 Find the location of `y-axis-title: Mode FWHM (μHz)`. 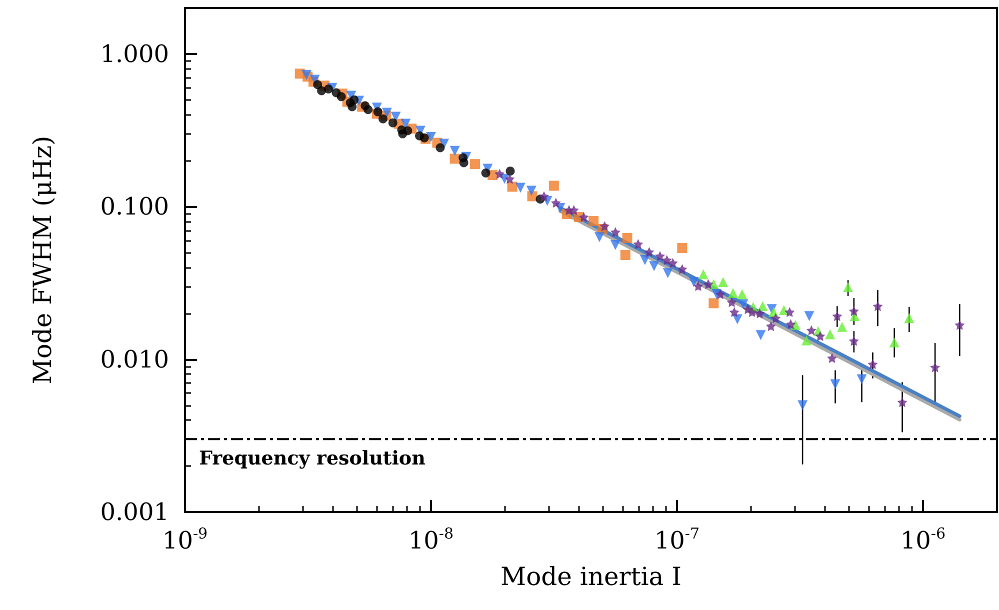

y-axis-title: Mode FWHM (μHz) is located at coordinates (42, 260).